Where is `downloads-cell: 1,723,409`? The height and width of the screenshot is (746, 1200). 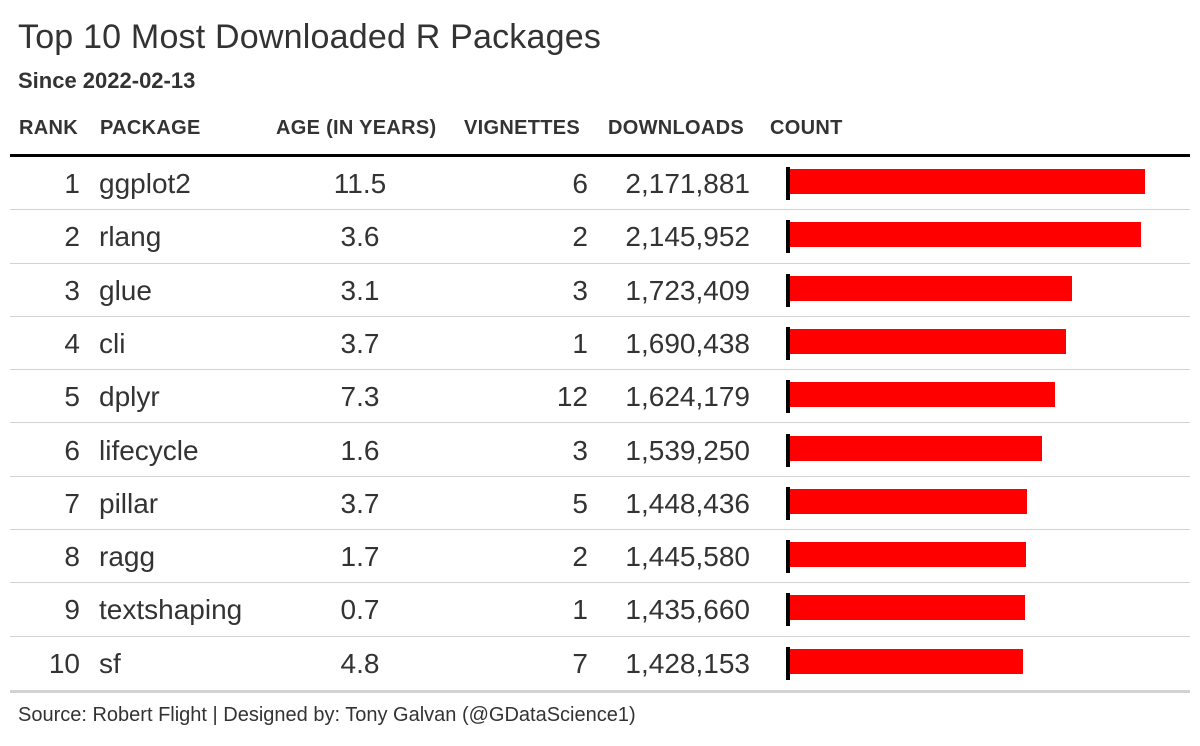 downloads-cell: 1,723,409 is located at coordinates (687, 290).